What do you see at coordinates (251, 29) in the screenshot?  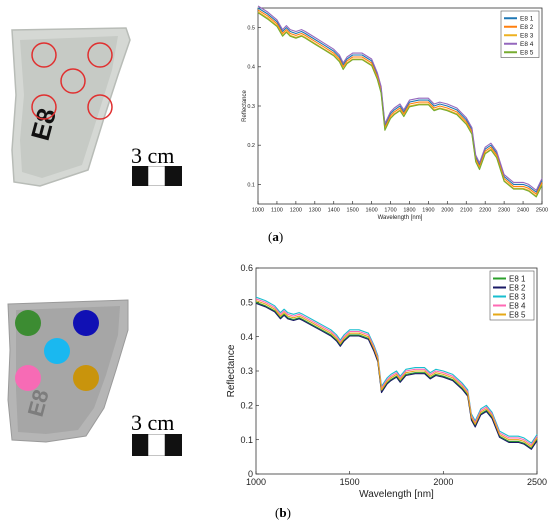 I see `chart-a-y-tick-label: 0.5` at bounding box center [251, 29].